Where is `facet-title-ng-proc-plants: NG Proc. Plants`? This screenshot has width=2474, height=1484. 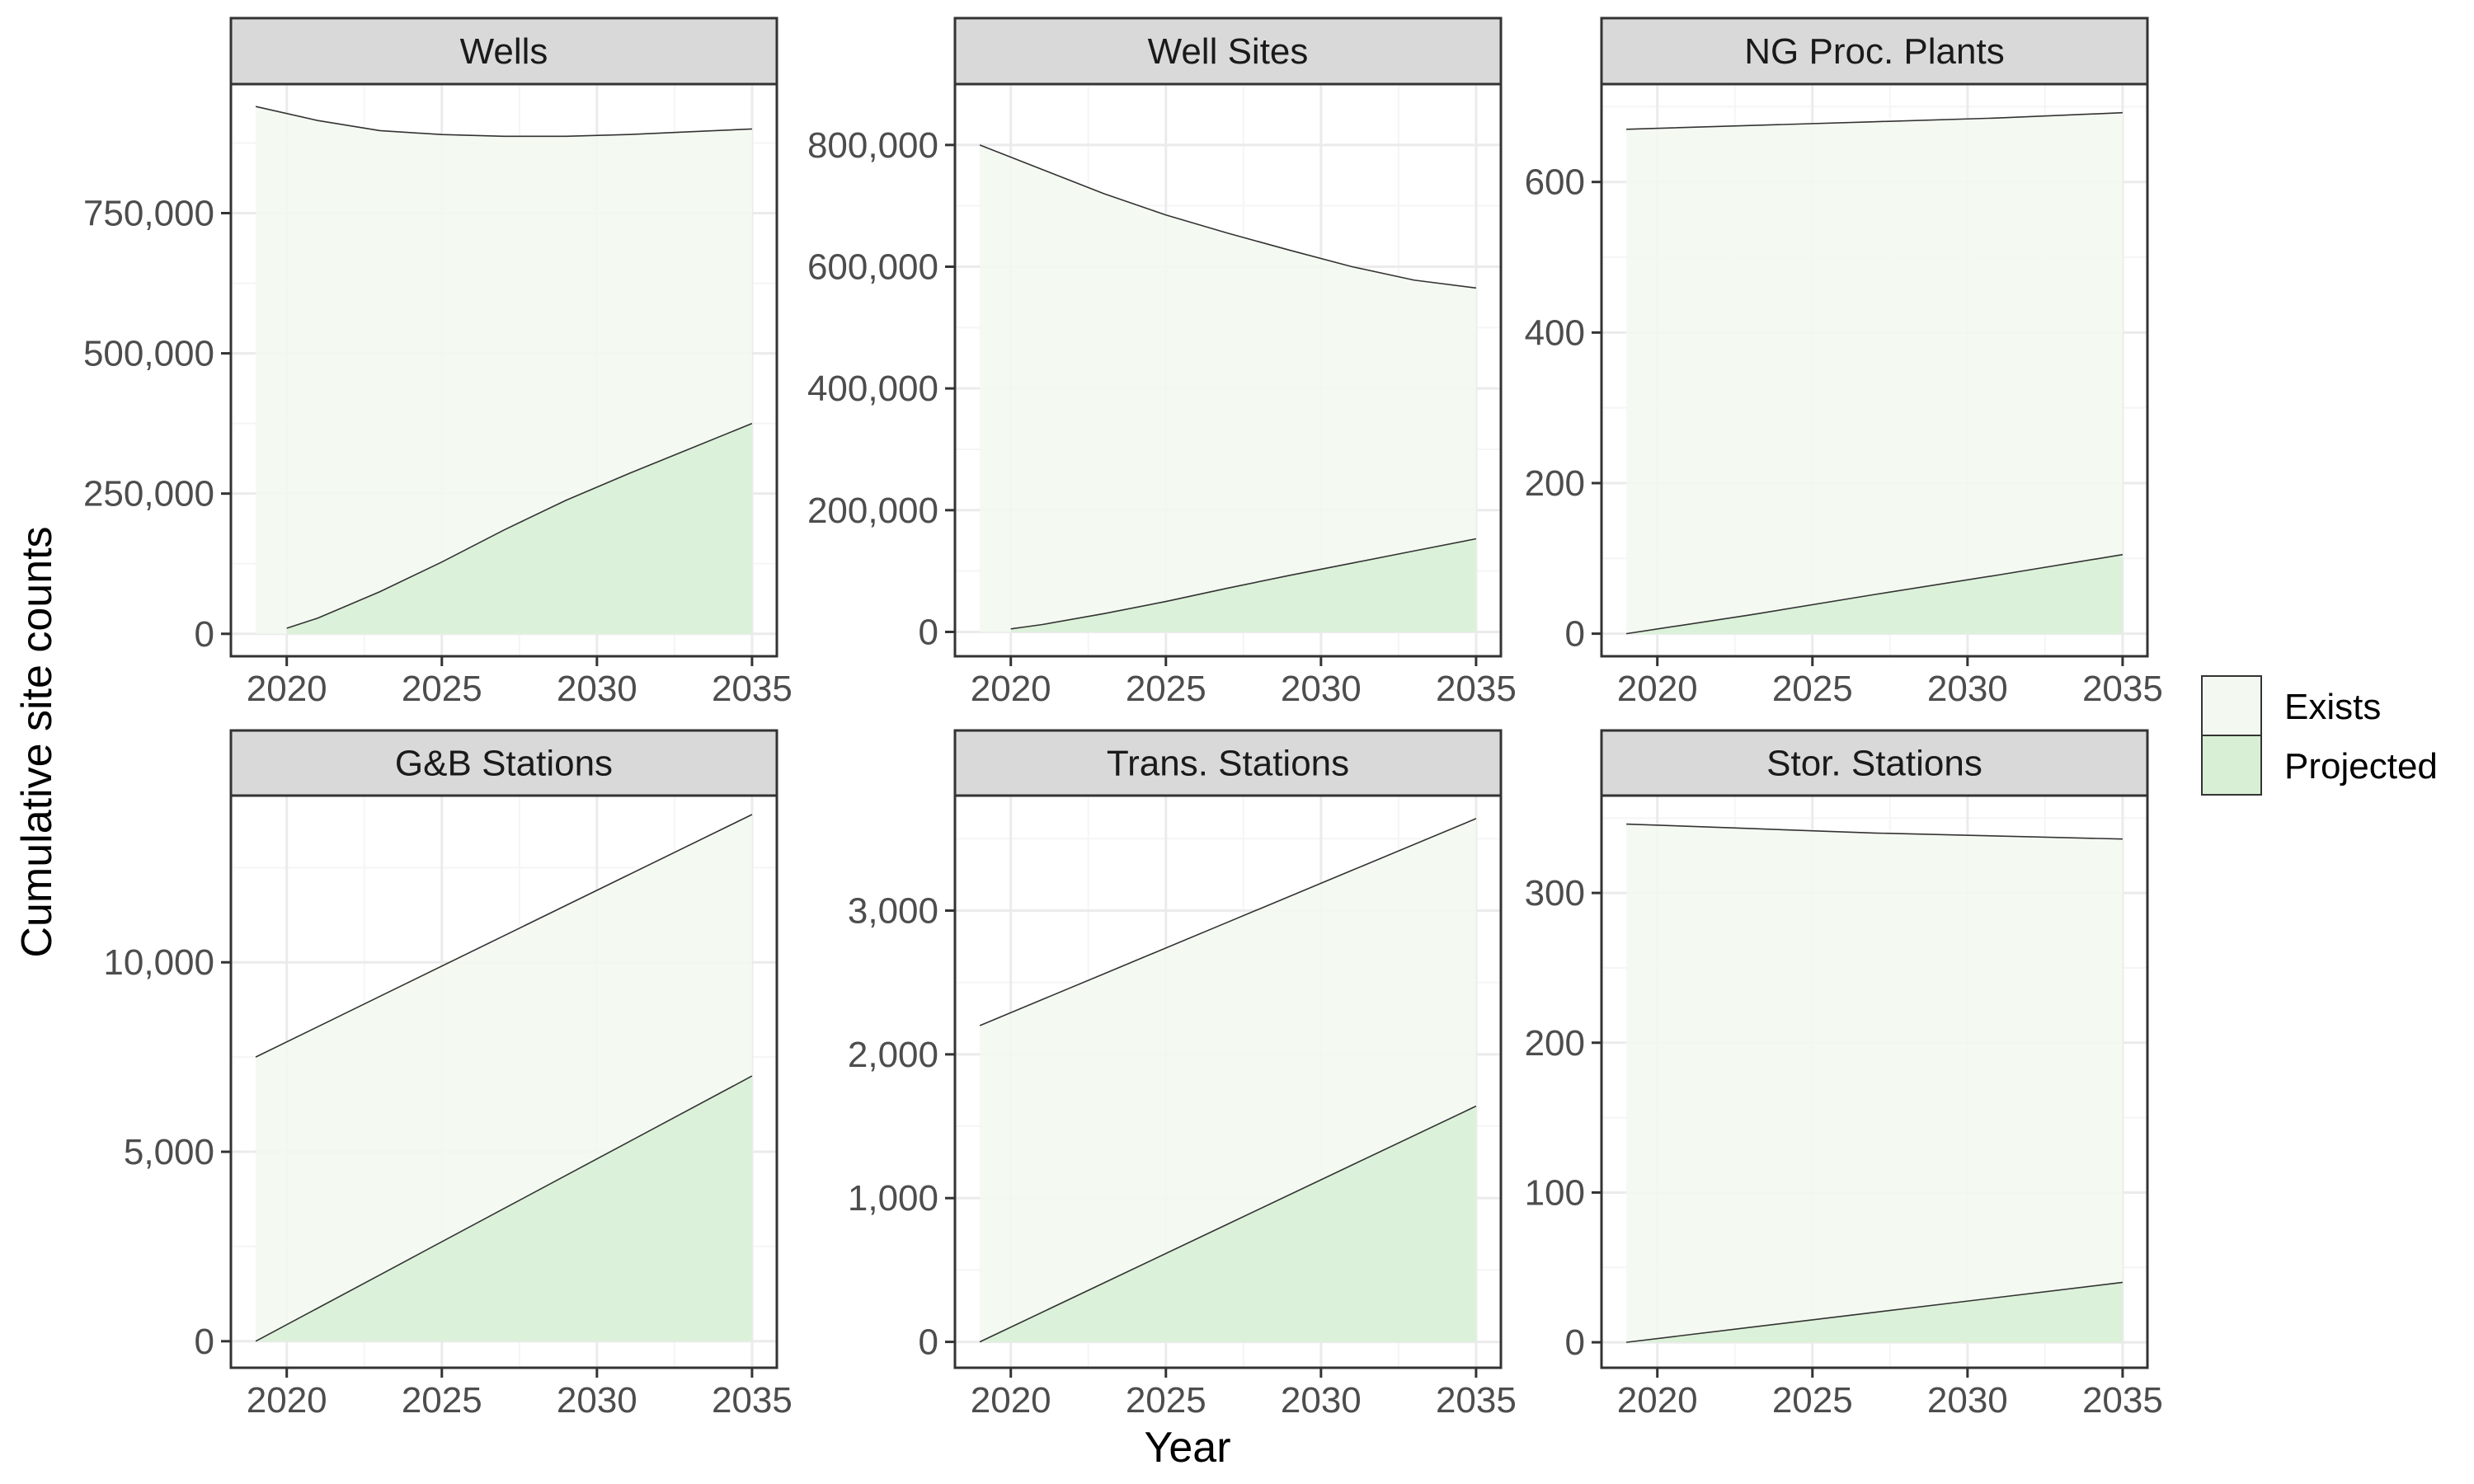 facet-title-ng-proc-plants: NG Proc. Plants is located at coordinates (1874, 51).